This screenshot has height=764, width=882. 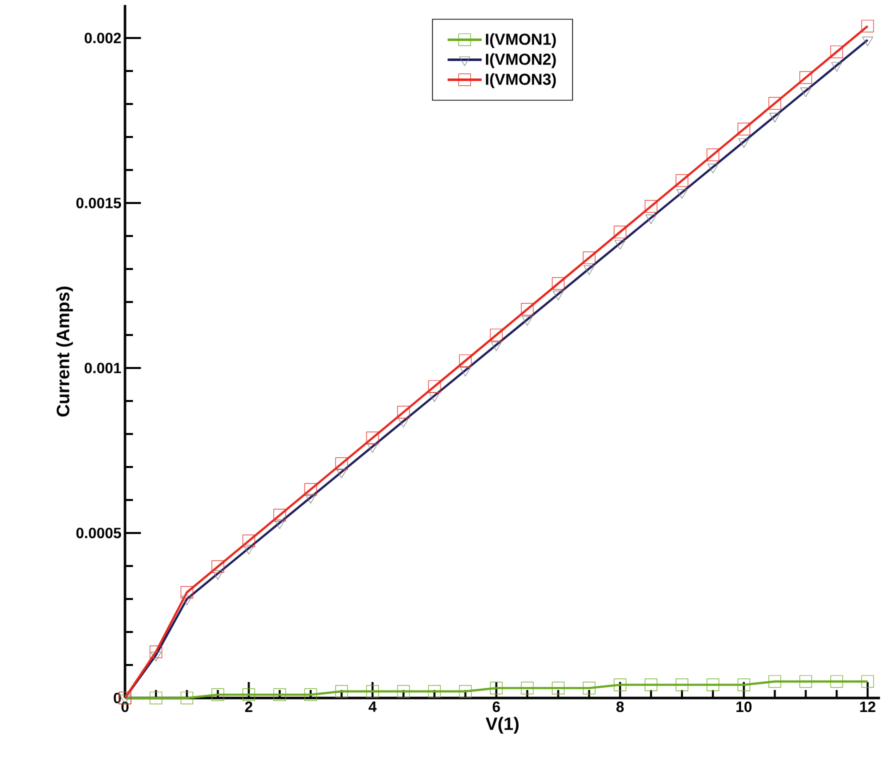 What do you see at coordinates (502, 725) in the screenshot?
I see `x-axis-title: V(1)` at bounding box center [502, 725].